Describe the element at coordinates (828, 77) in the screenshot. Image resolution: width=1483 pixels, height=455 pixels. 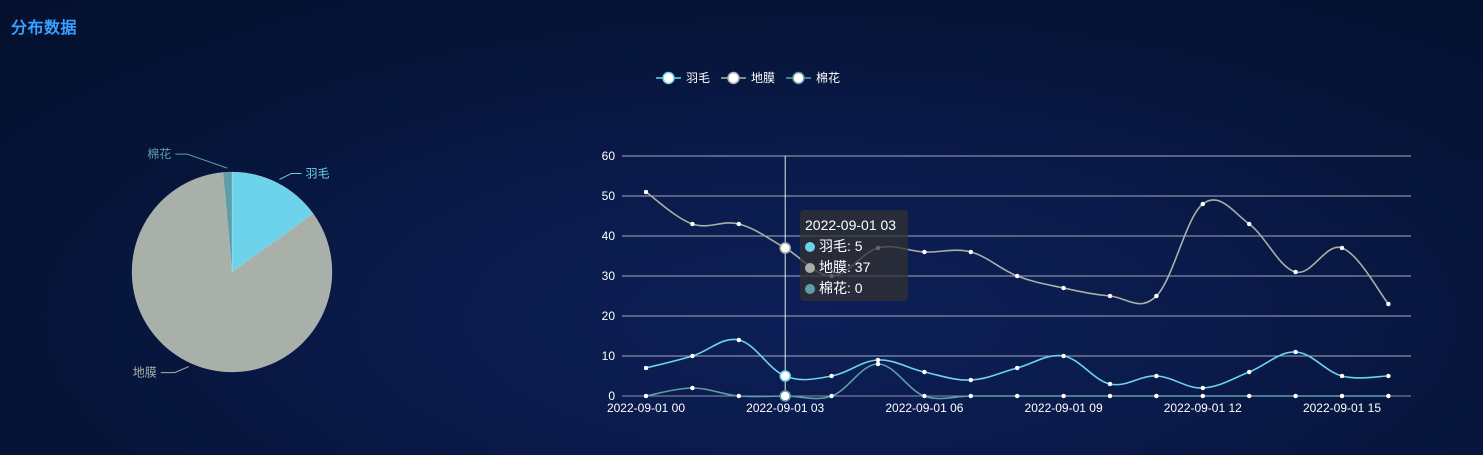
I see `legend-label: 棉花` at that location.